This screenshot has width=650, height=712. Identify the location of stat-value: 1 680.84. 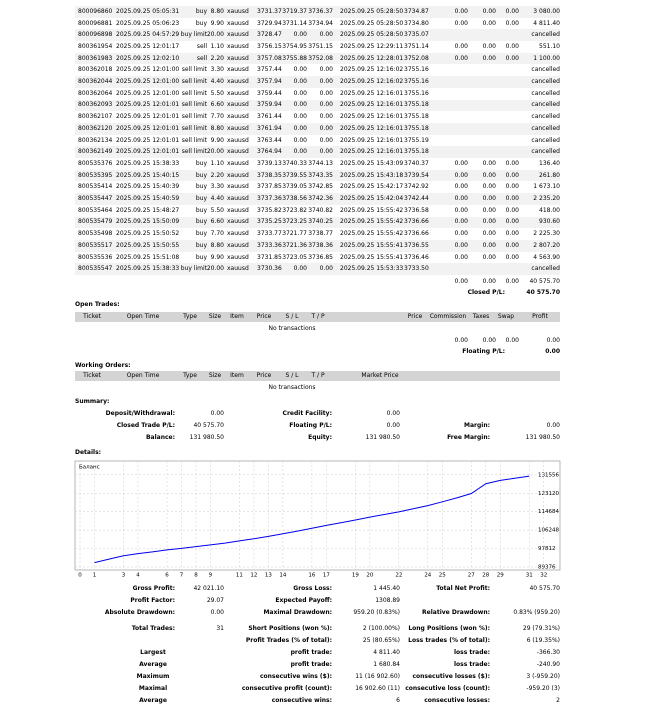
(386, 664).